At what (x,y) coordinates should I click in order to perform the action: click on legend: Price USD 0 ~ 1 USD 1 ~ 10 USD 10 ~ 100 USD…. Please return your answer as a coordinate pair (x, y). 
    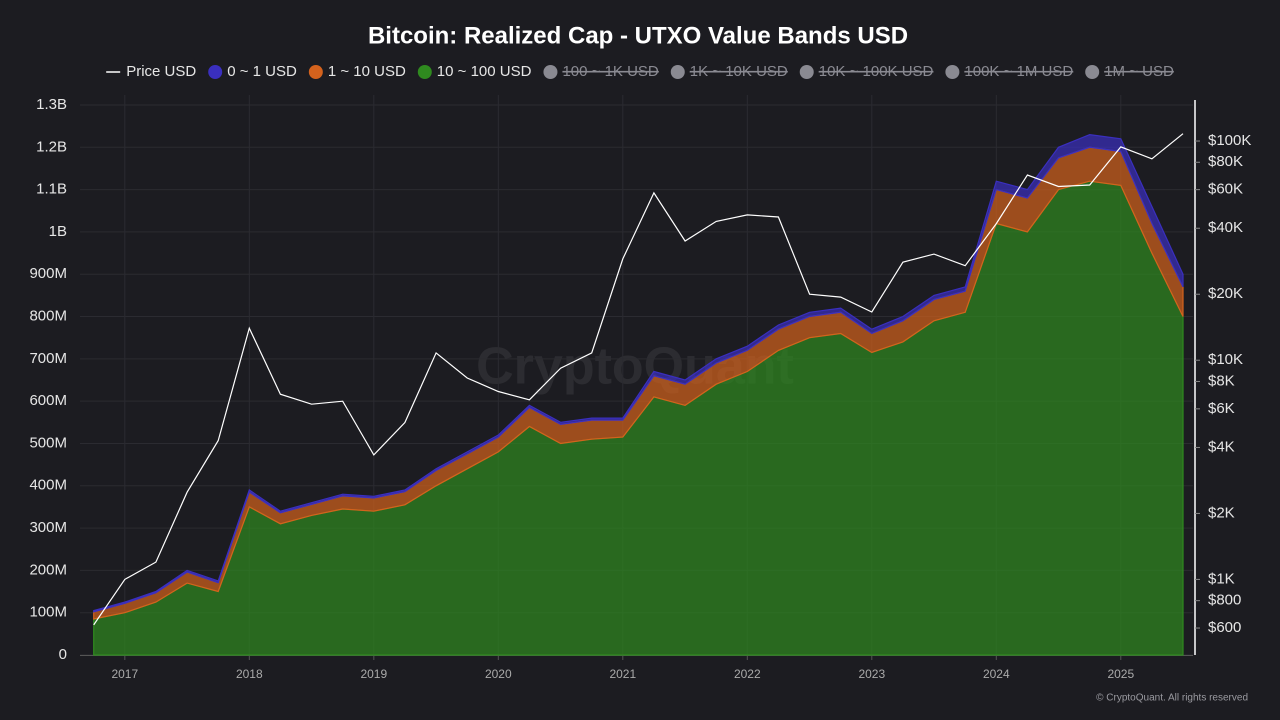
    Looking at the image, I should click on (640, 71).